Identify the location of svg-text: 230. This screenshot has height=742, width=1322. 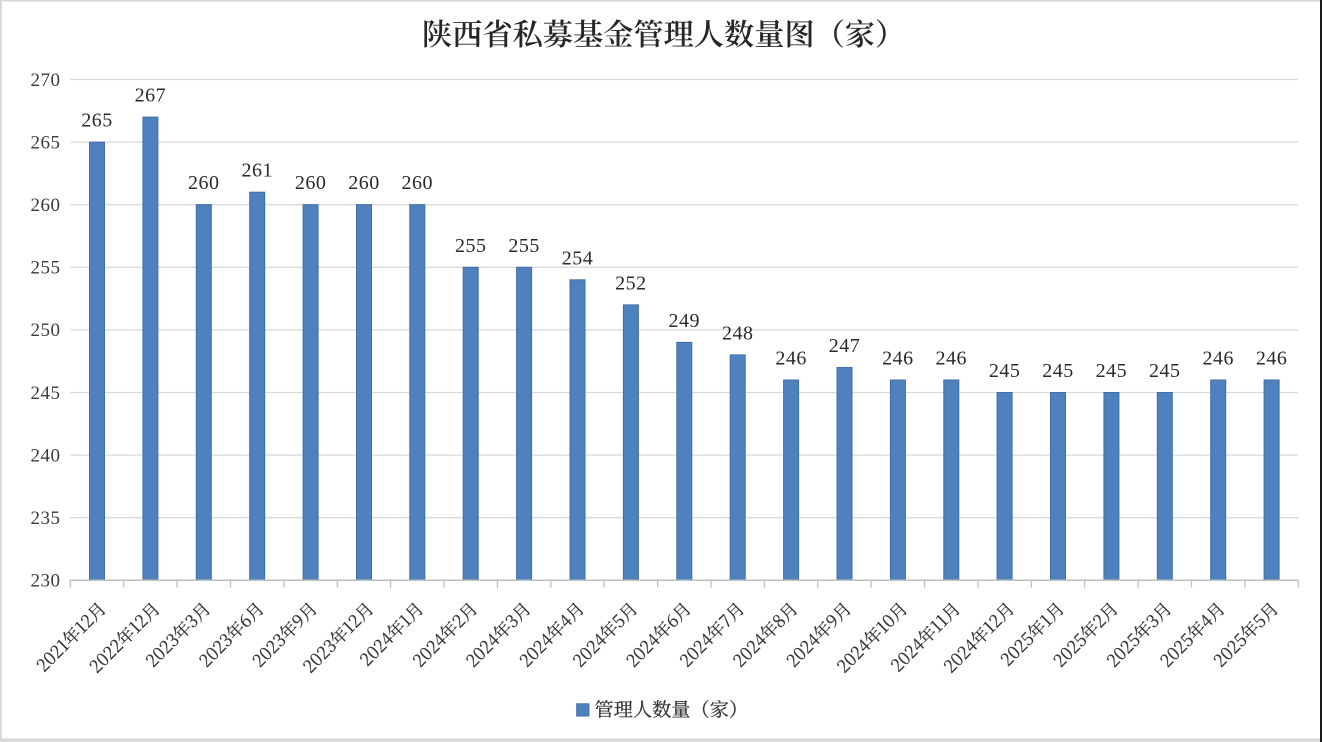
(46, 581).